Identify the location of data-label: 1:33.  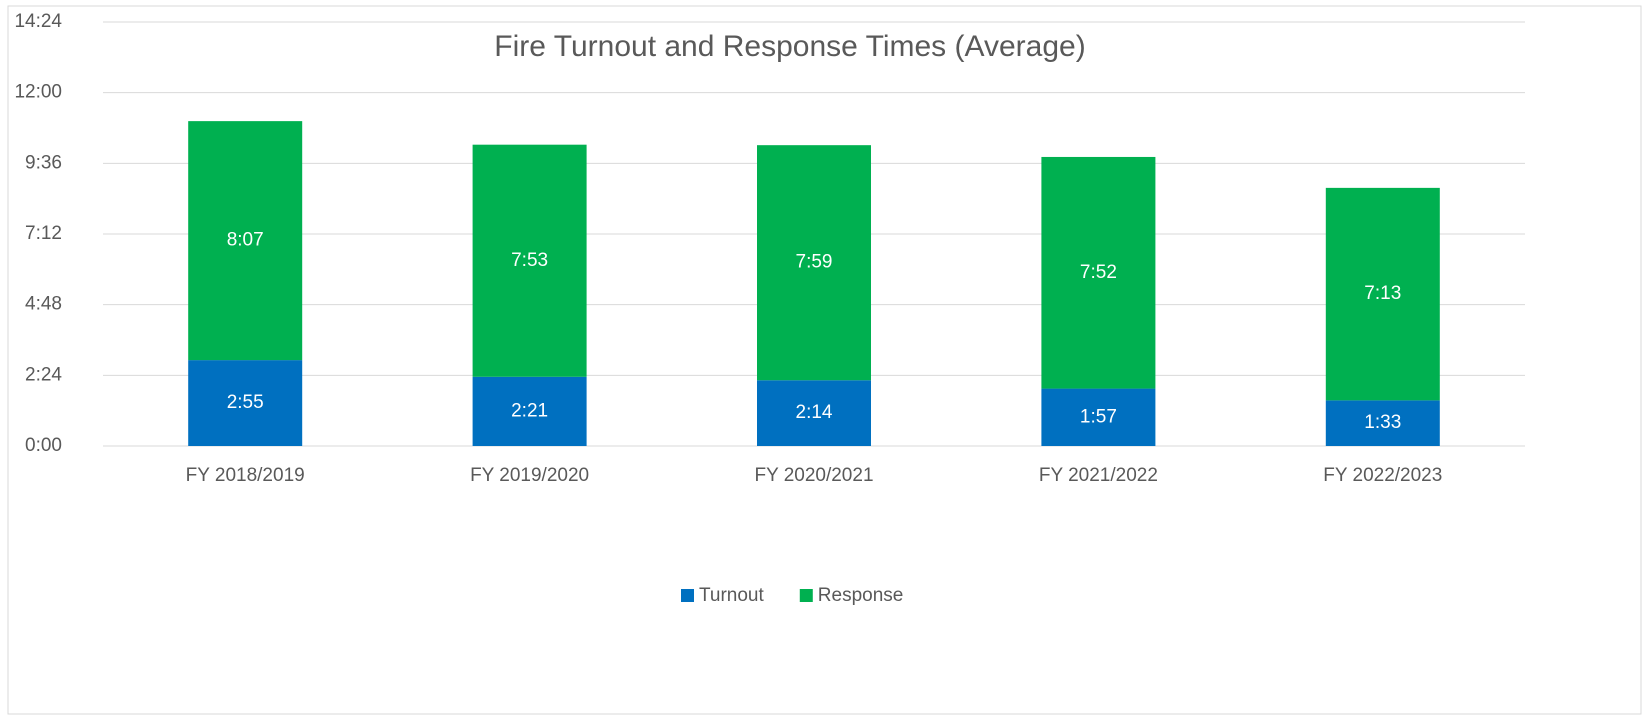
(1382, 422).